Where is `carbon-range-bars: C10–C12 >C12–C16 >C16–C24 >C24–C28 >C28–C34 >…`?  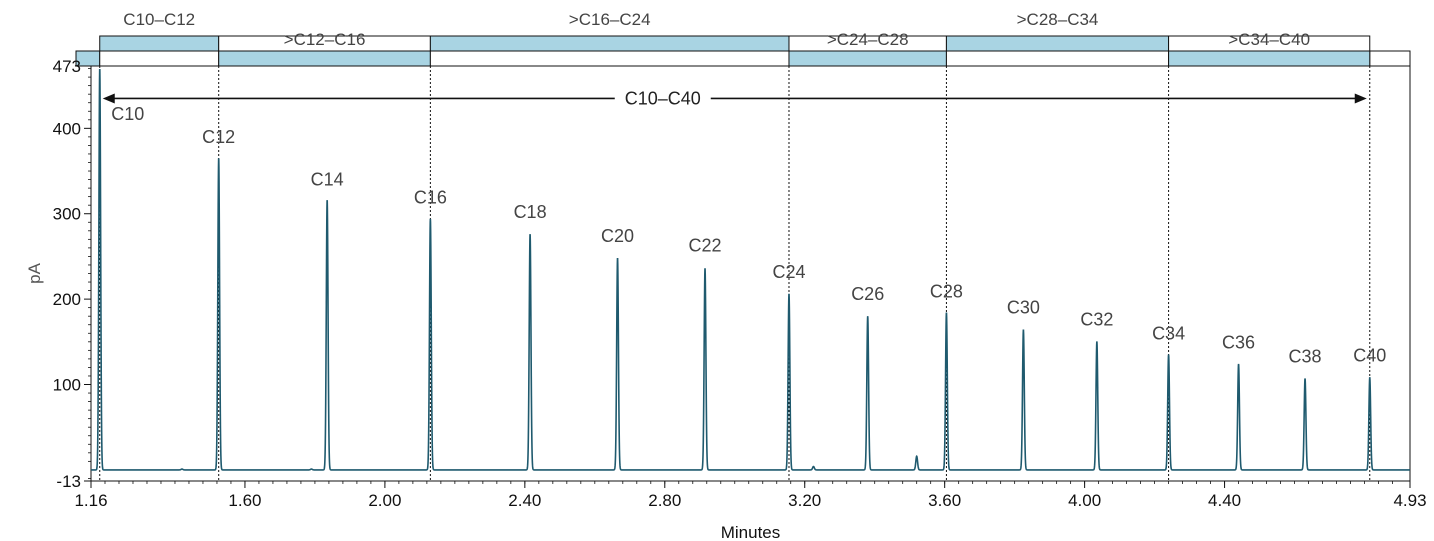 carbon-range-bars: C10–C12 >C12–C16 >C16–C24 >C24–C28 >C28–C34 >… is located at coordinates (743, 38).